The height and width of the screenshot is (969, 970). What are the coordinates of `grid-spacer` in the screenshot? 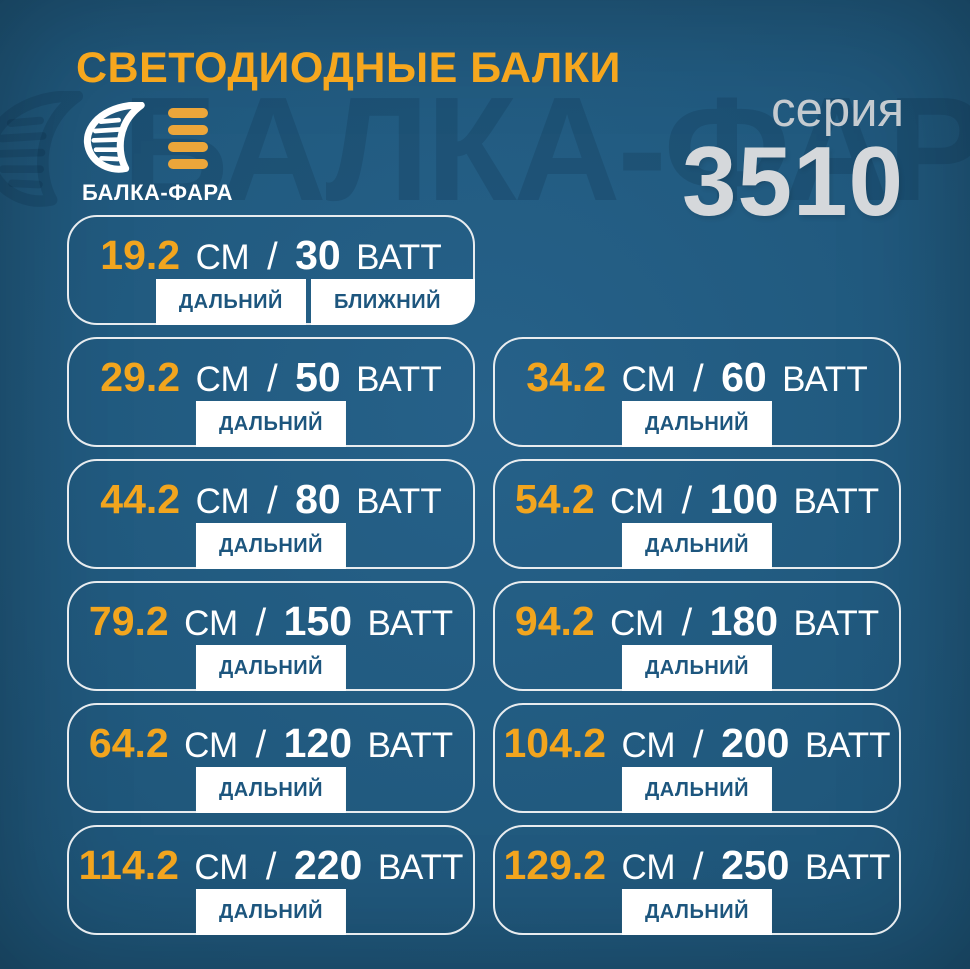 It's located at (697, 270).